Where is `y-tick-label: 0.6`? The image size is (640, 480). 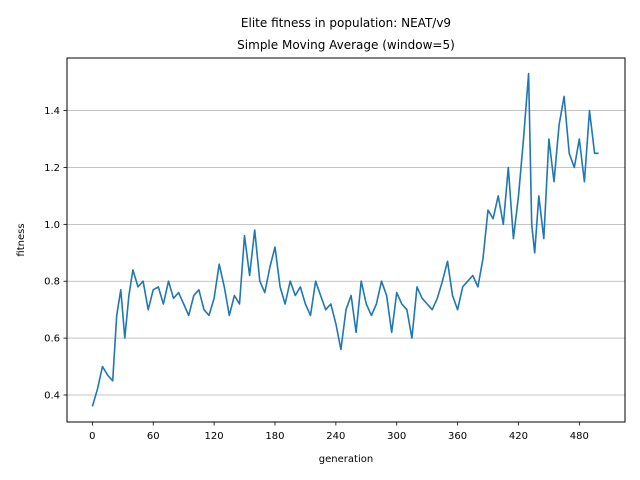
y-tick-label: 0.6 is located at coordinates (52, 339).